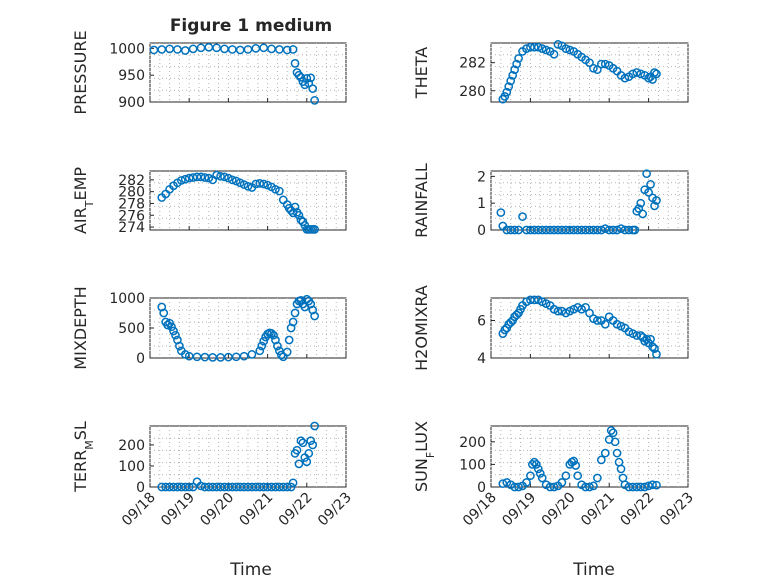 The image size is (778, 587). What do you see at coordinates (421, 200) in the screenshot?
I see `y-axis-label: RAINFALL` at bounding box center [421, 200].